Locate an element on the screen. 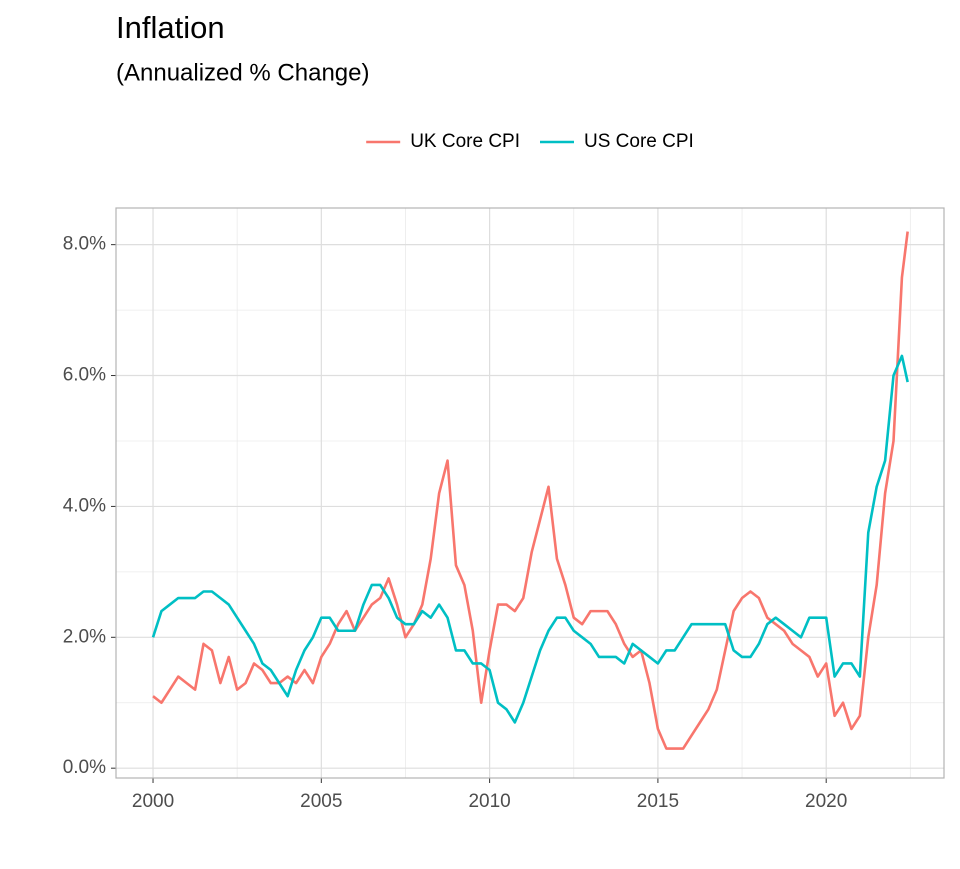  x-tick-label: 2020 is located at coordinates (826, 801).